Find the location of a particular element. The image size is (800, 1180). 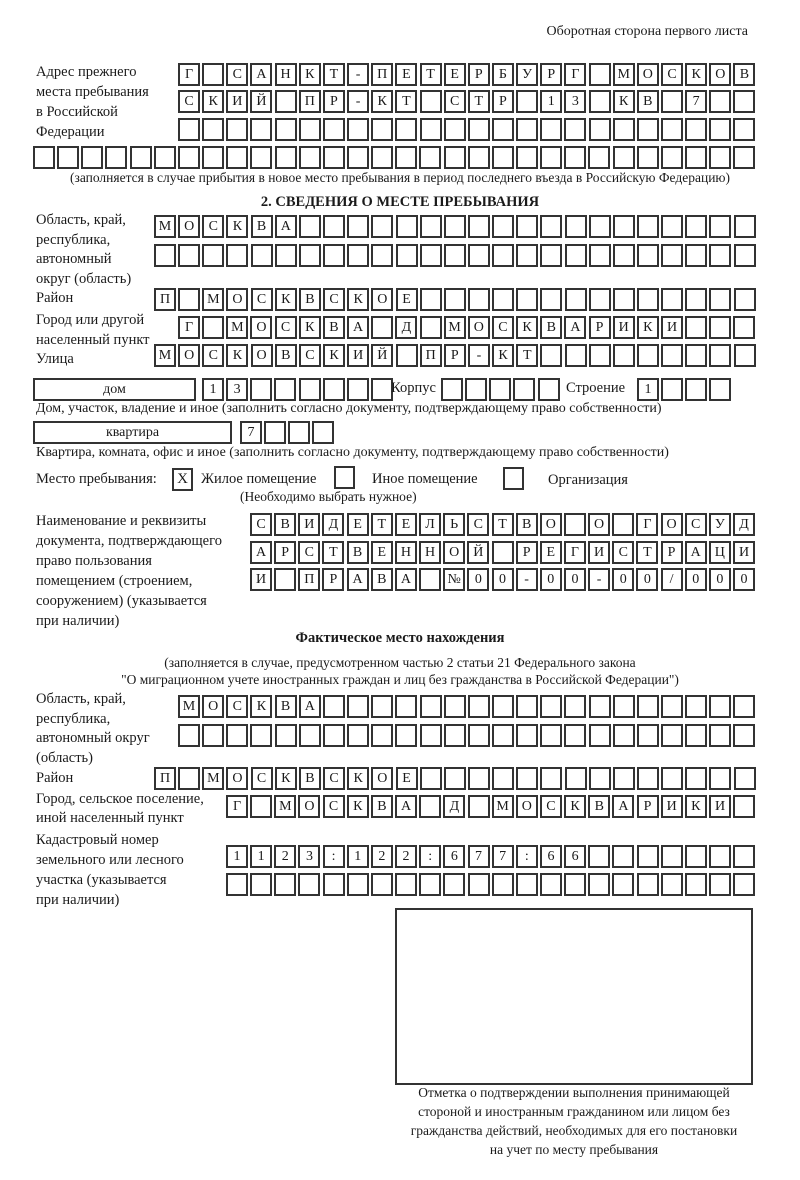

char-cell: И is located at coordinates (261, 579).